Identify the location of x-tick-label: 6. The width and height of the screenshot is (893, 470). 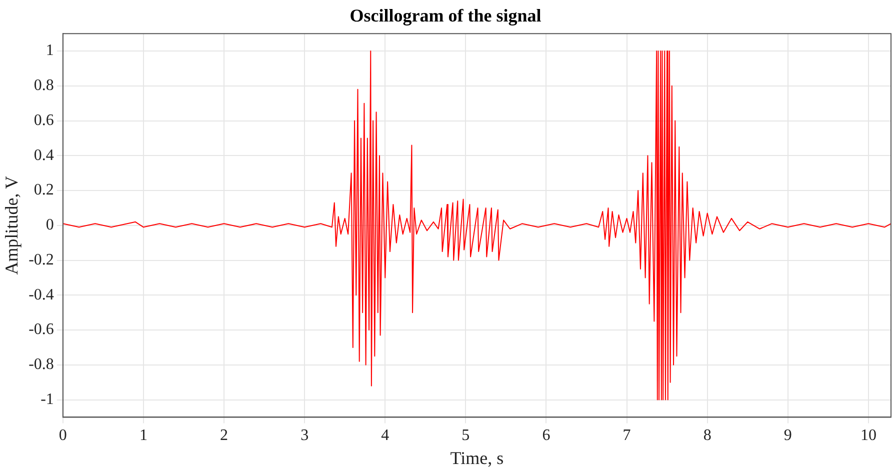
(546, 435).